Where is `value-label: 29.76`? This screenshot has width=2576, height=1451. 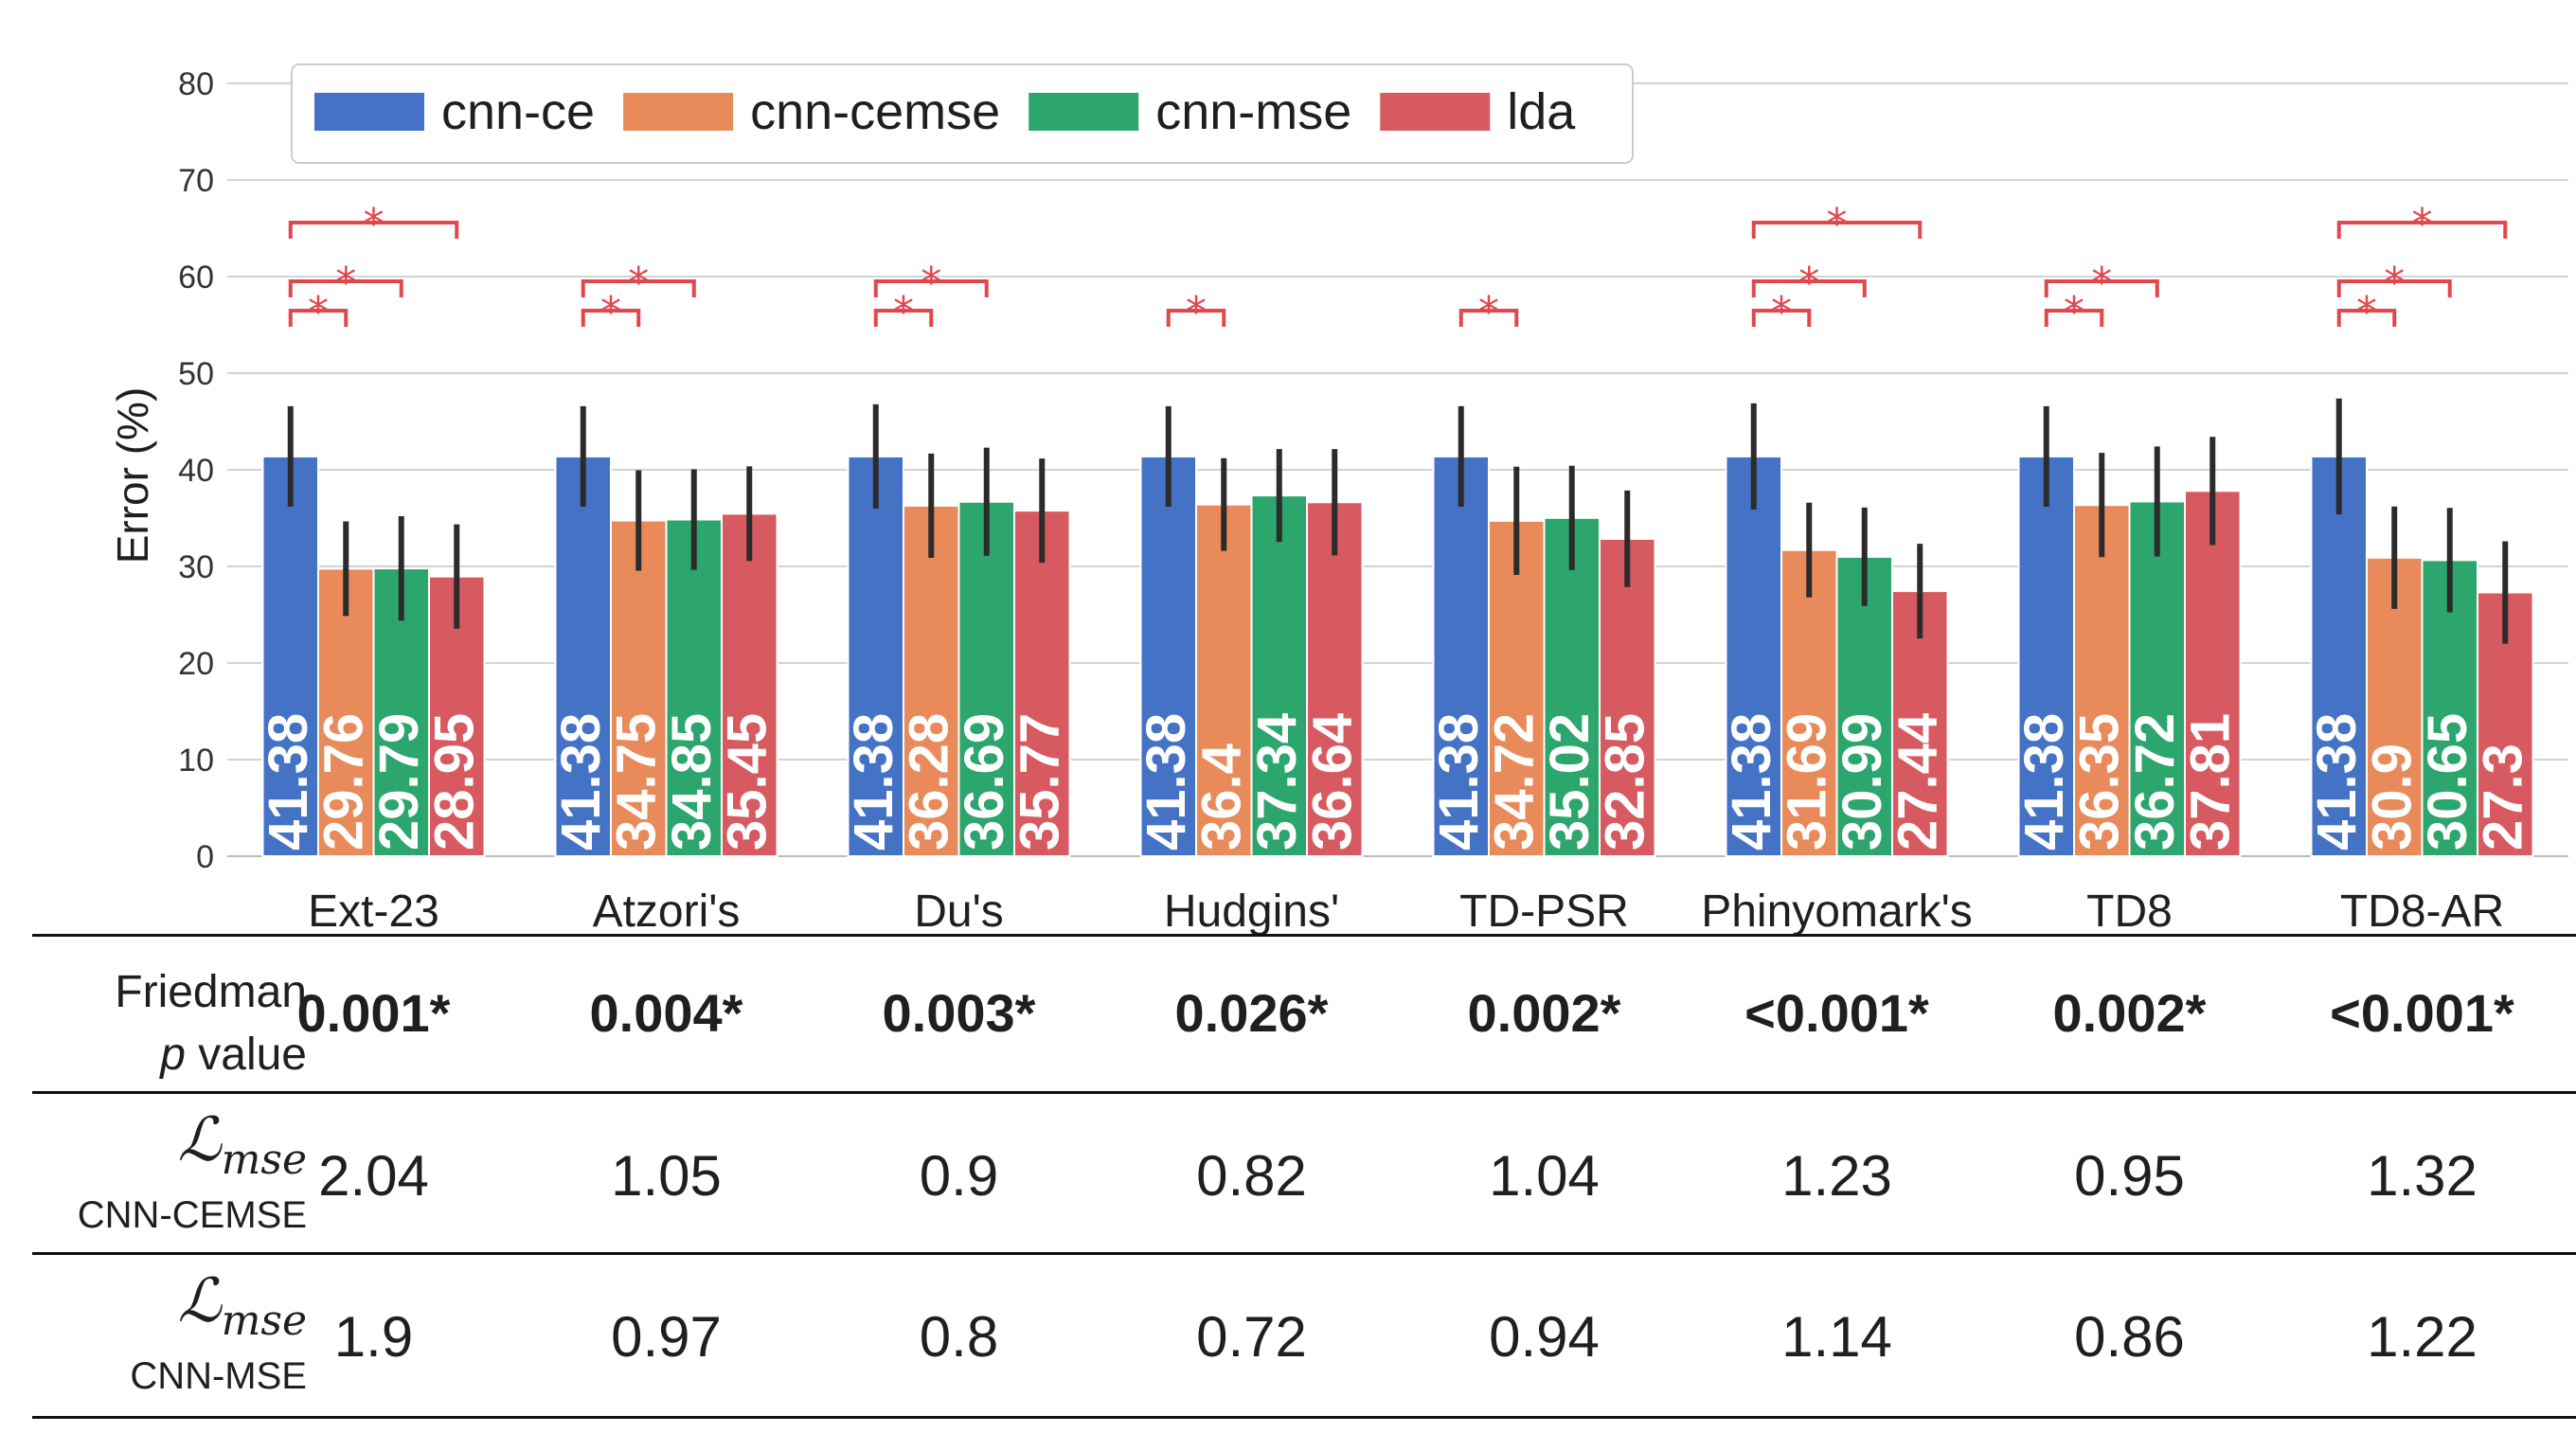 value-label: 29.76 is located at coordinates (343, 782).